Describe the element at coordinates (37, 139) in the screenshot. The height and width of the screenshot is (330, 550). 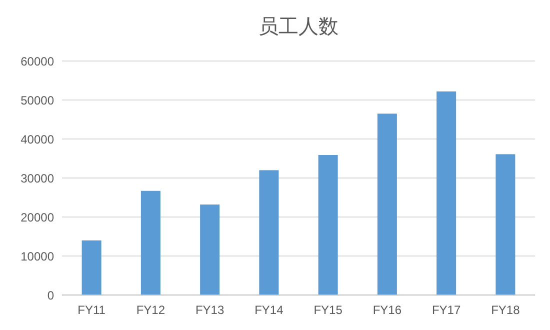
I see `y-tick-label: 40000` at that location.